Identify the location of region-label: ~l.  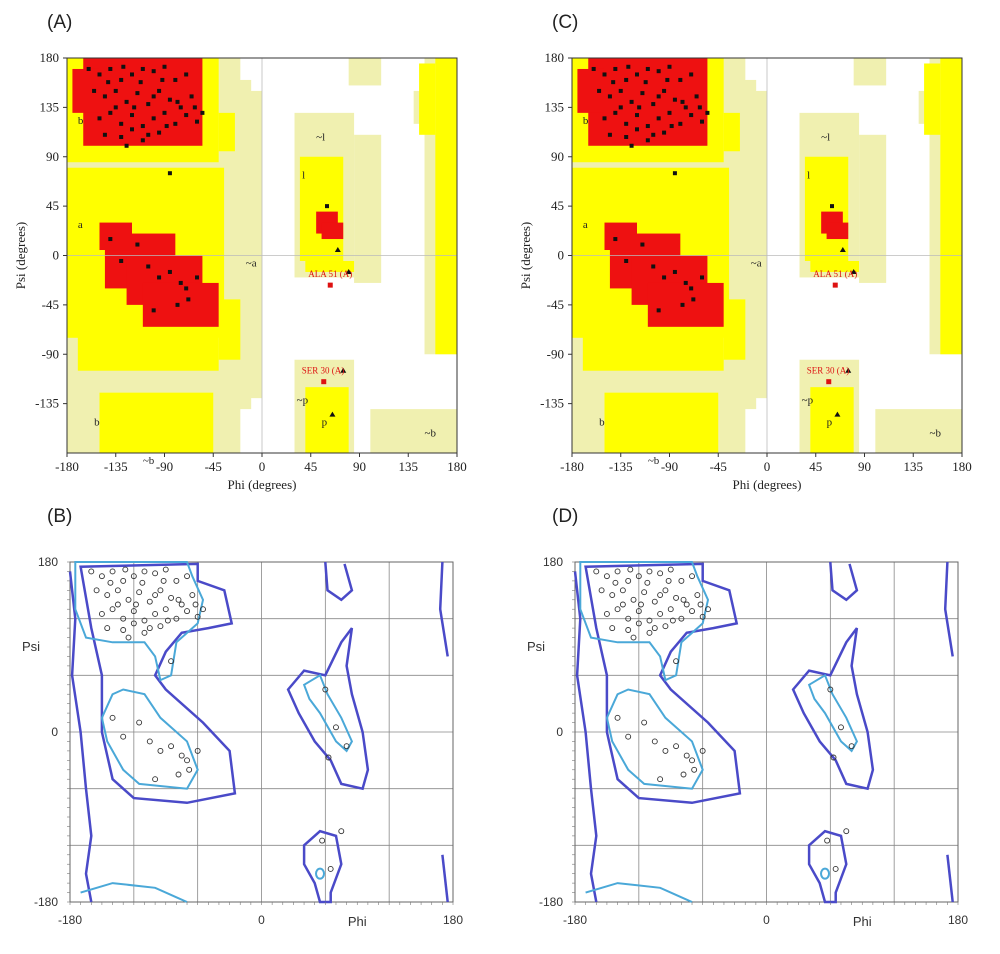
(825, 137).